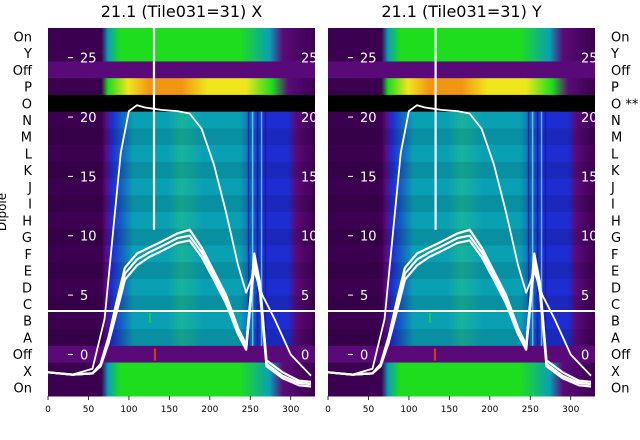  What do you see at coordinates (615, 272) in the screenshot?
I see `row-label-e: E` at bounding box center [615, 272].